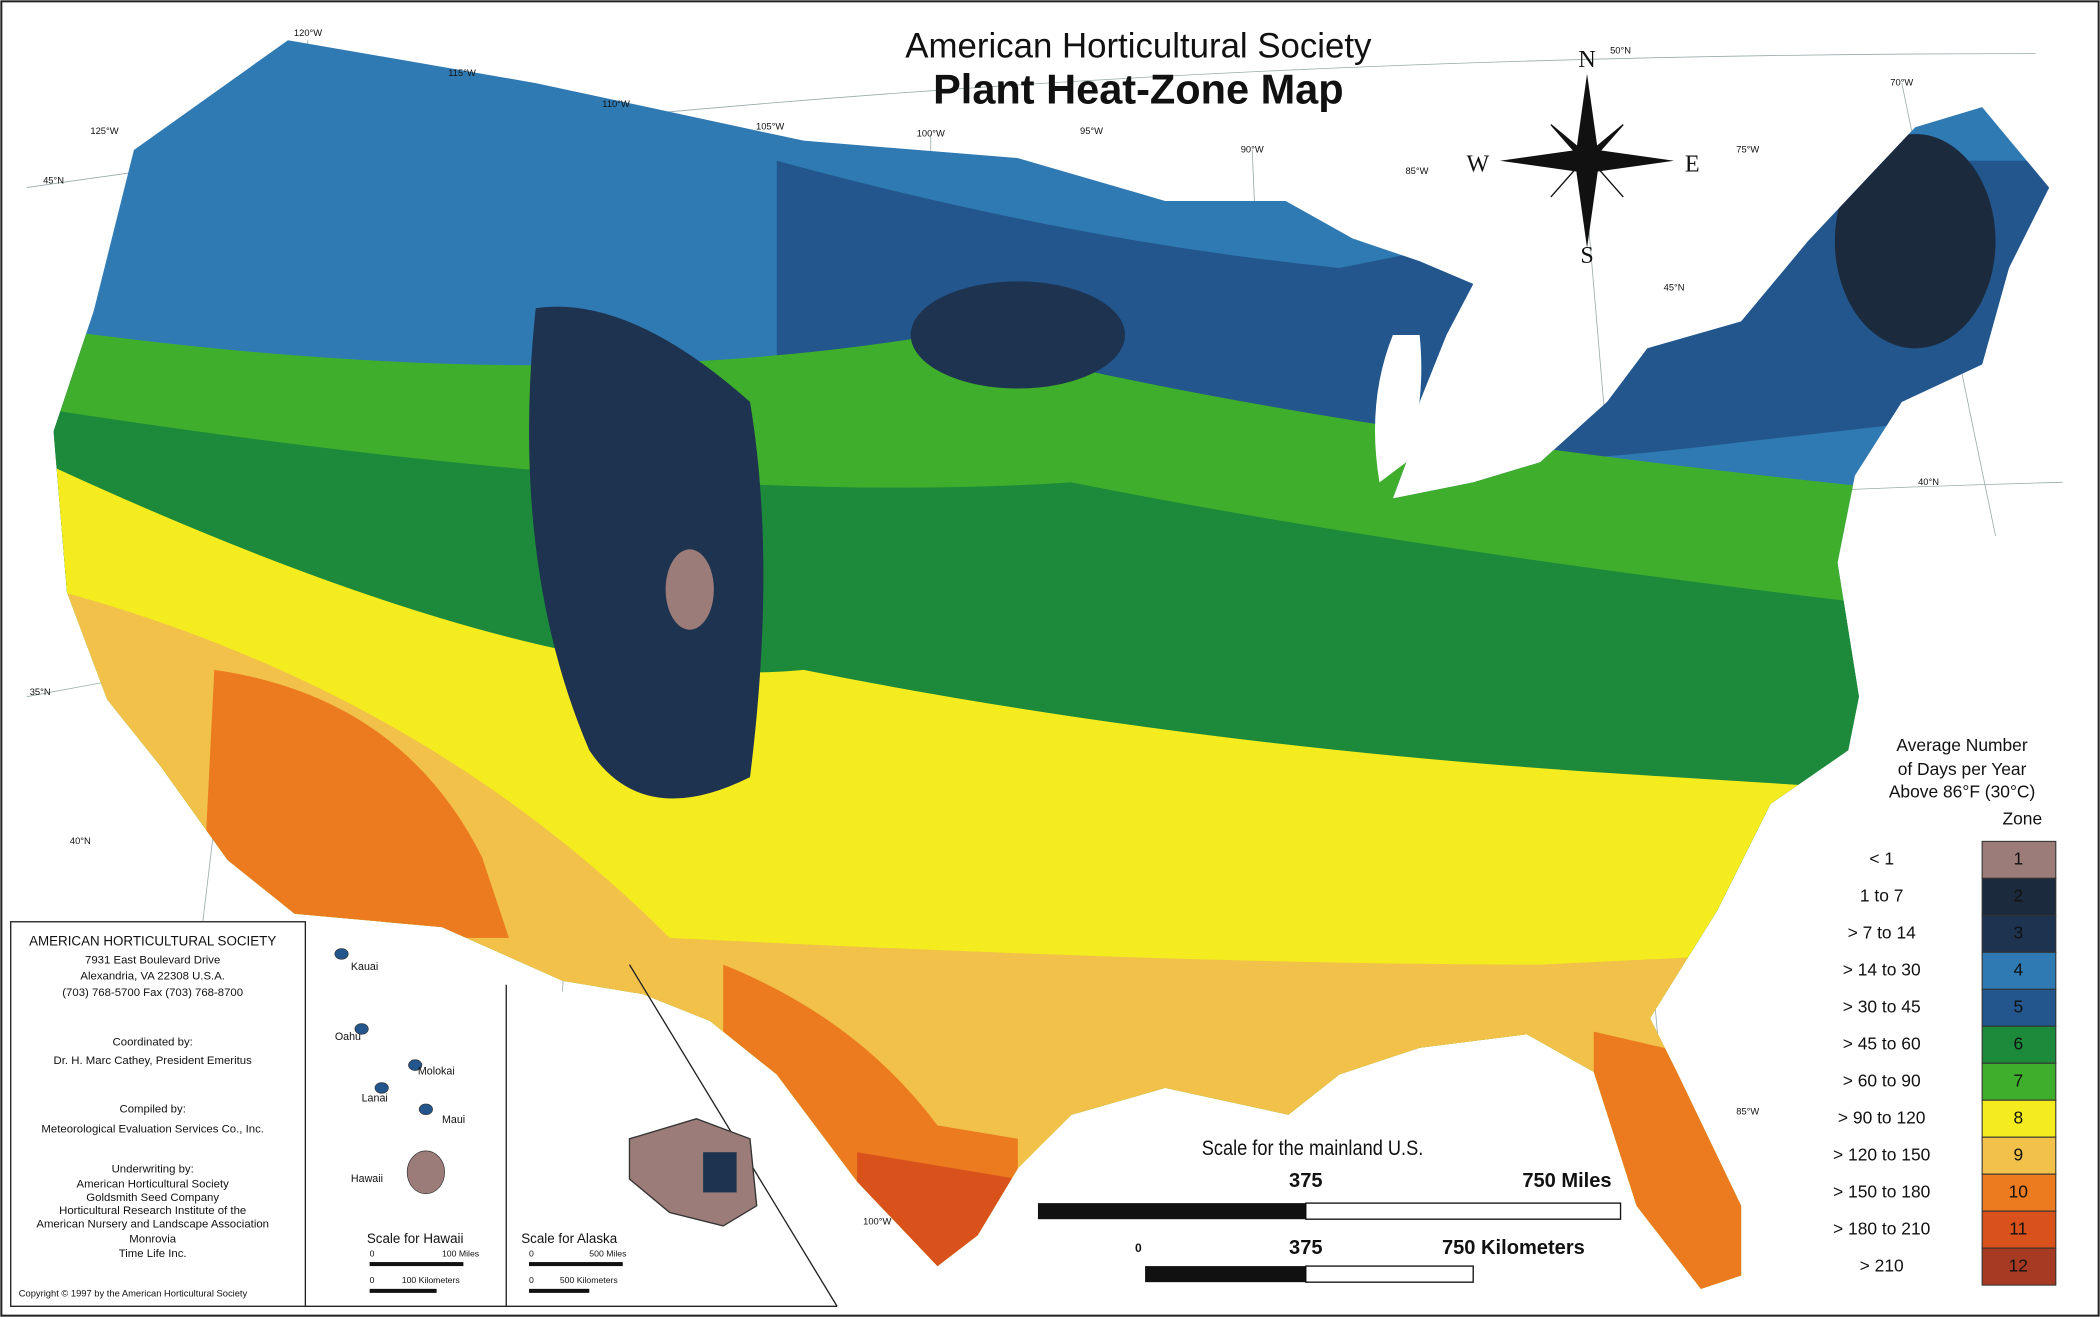  Describe the element at coordinates (1586, 256) in the screenshot. I see `compass-south: S` at that location.